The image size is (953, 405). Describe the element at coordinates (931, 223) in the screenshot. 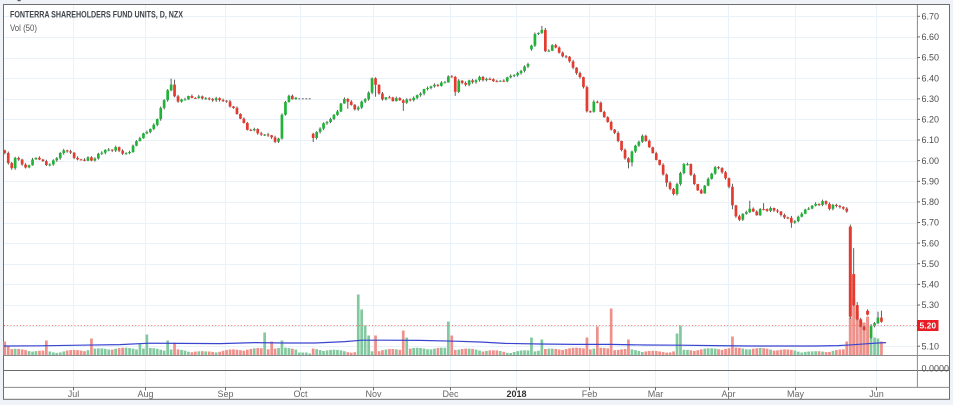

I see `svg-text: 5.70` at that location.